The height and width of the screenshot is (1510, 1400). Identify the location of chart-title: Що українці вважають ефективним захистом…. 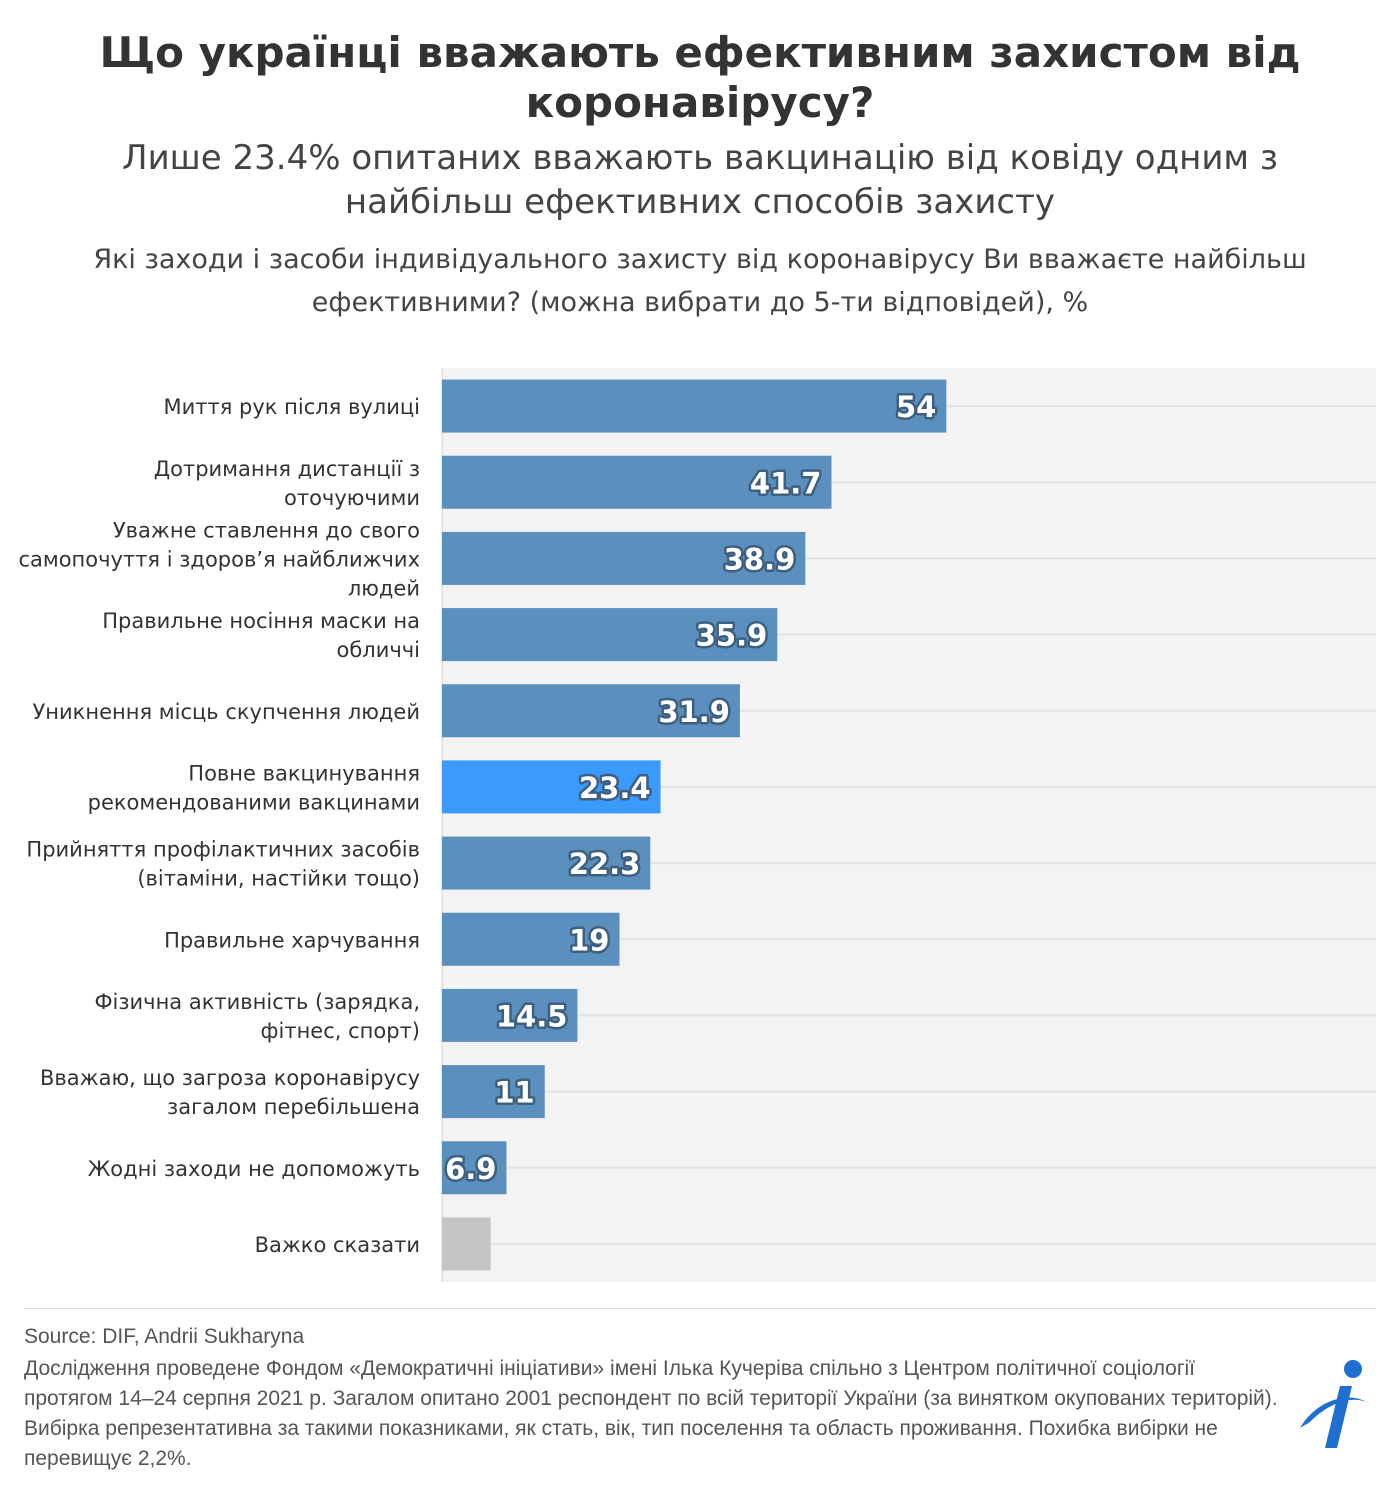
(700, 77).